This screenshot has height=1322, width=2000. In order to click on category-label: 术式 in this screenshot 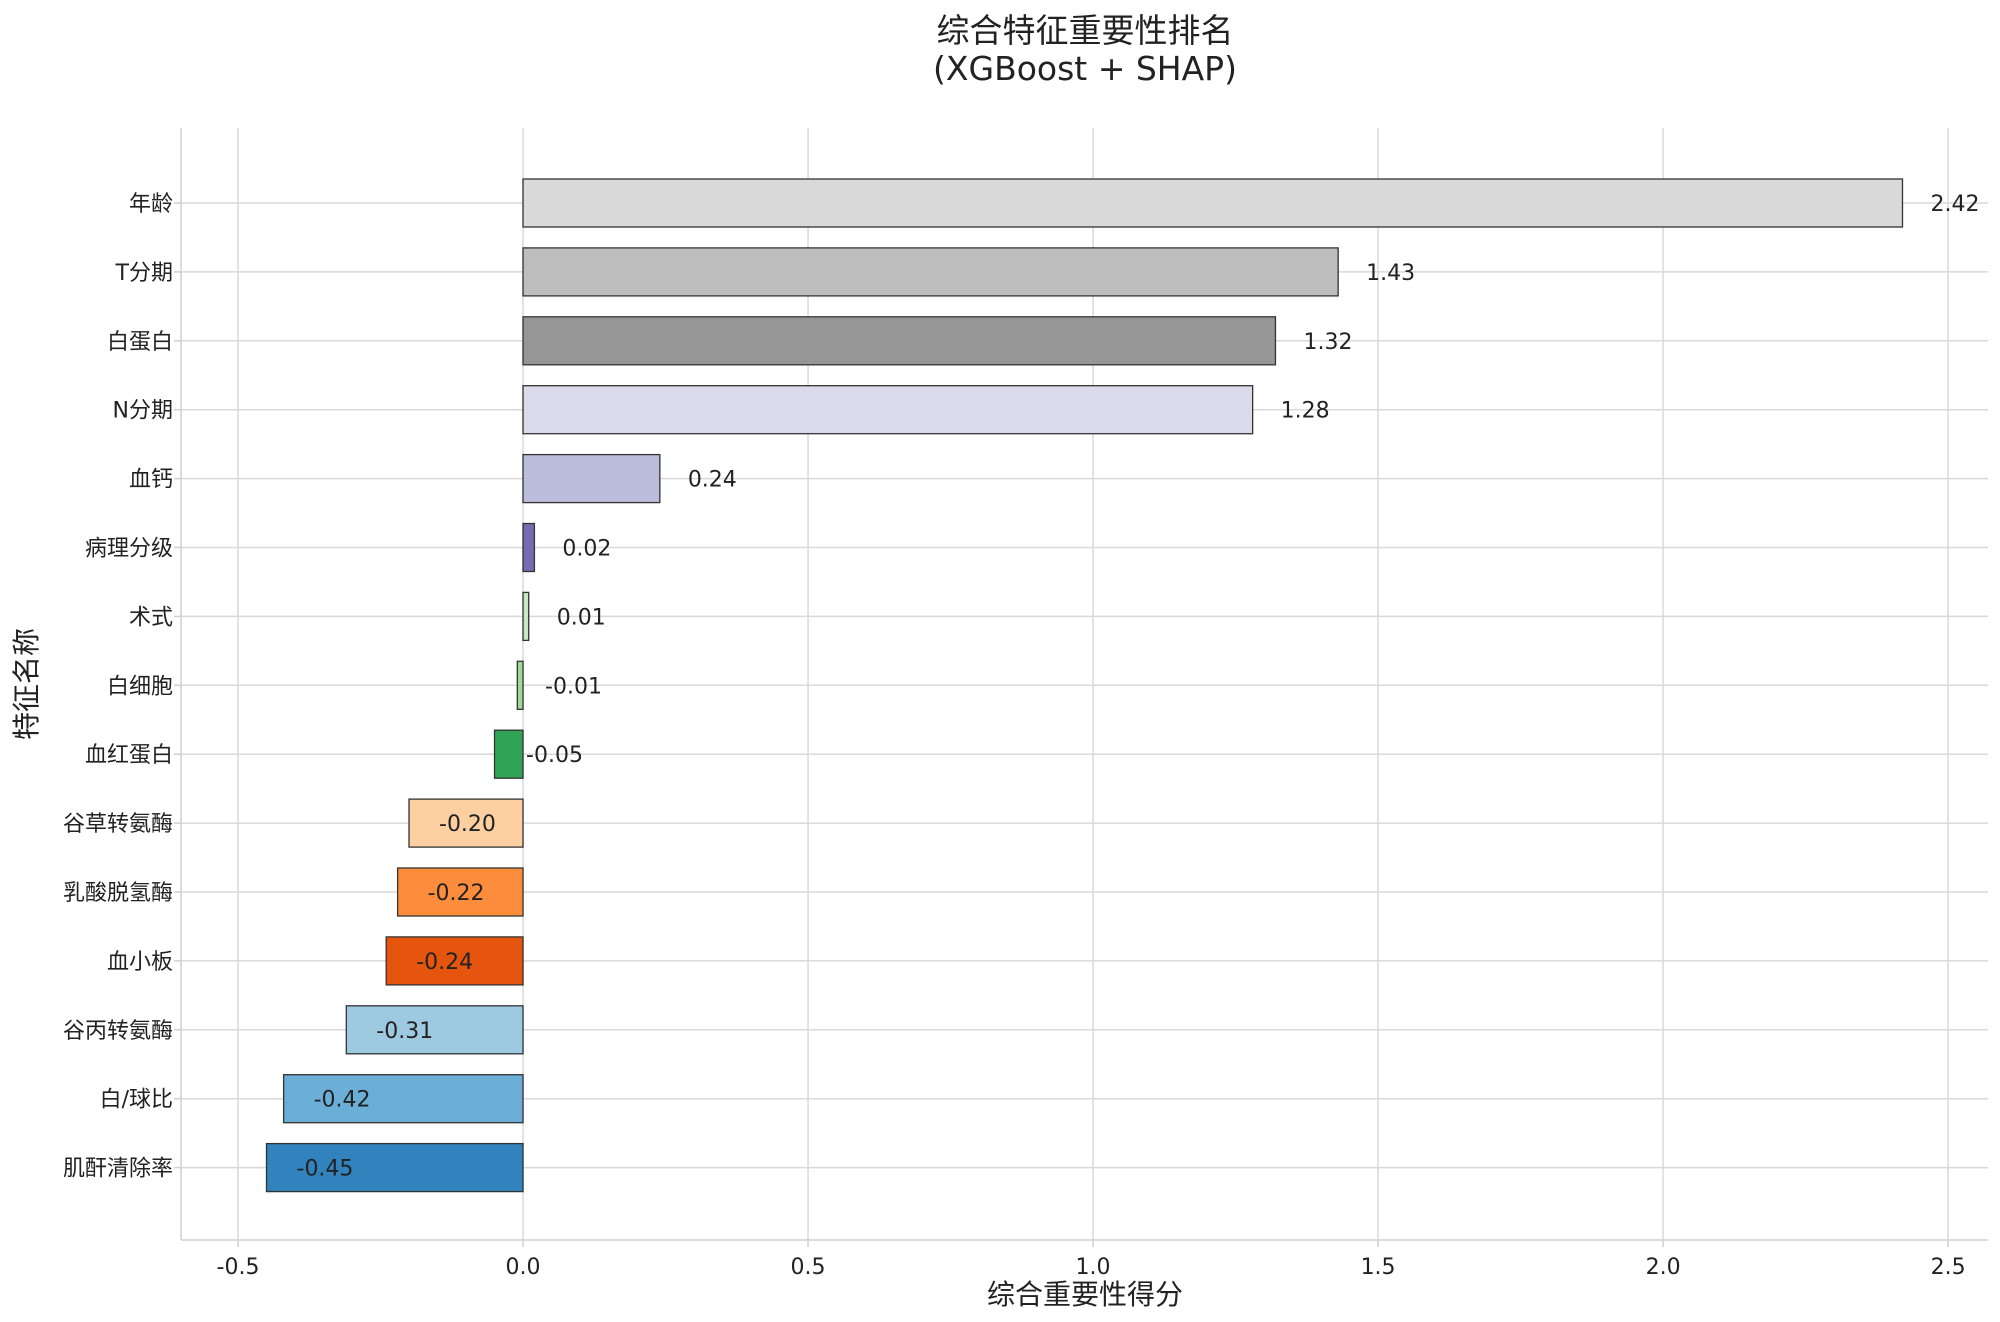, I will do `click(151, 617)`.